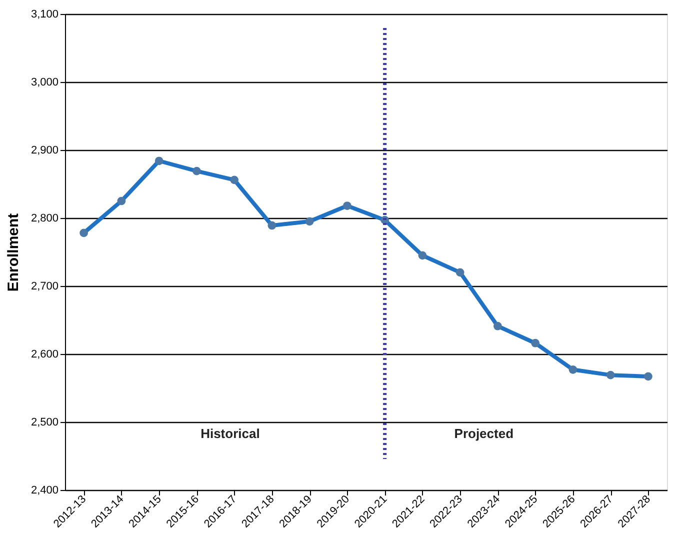 Image resolution: width=677 pixels, height=535 pixels. What do you see at coordinates (44, 82) in the screenshot?
I see `y-tick-label: 3,000` at bounding box center [44, 82].